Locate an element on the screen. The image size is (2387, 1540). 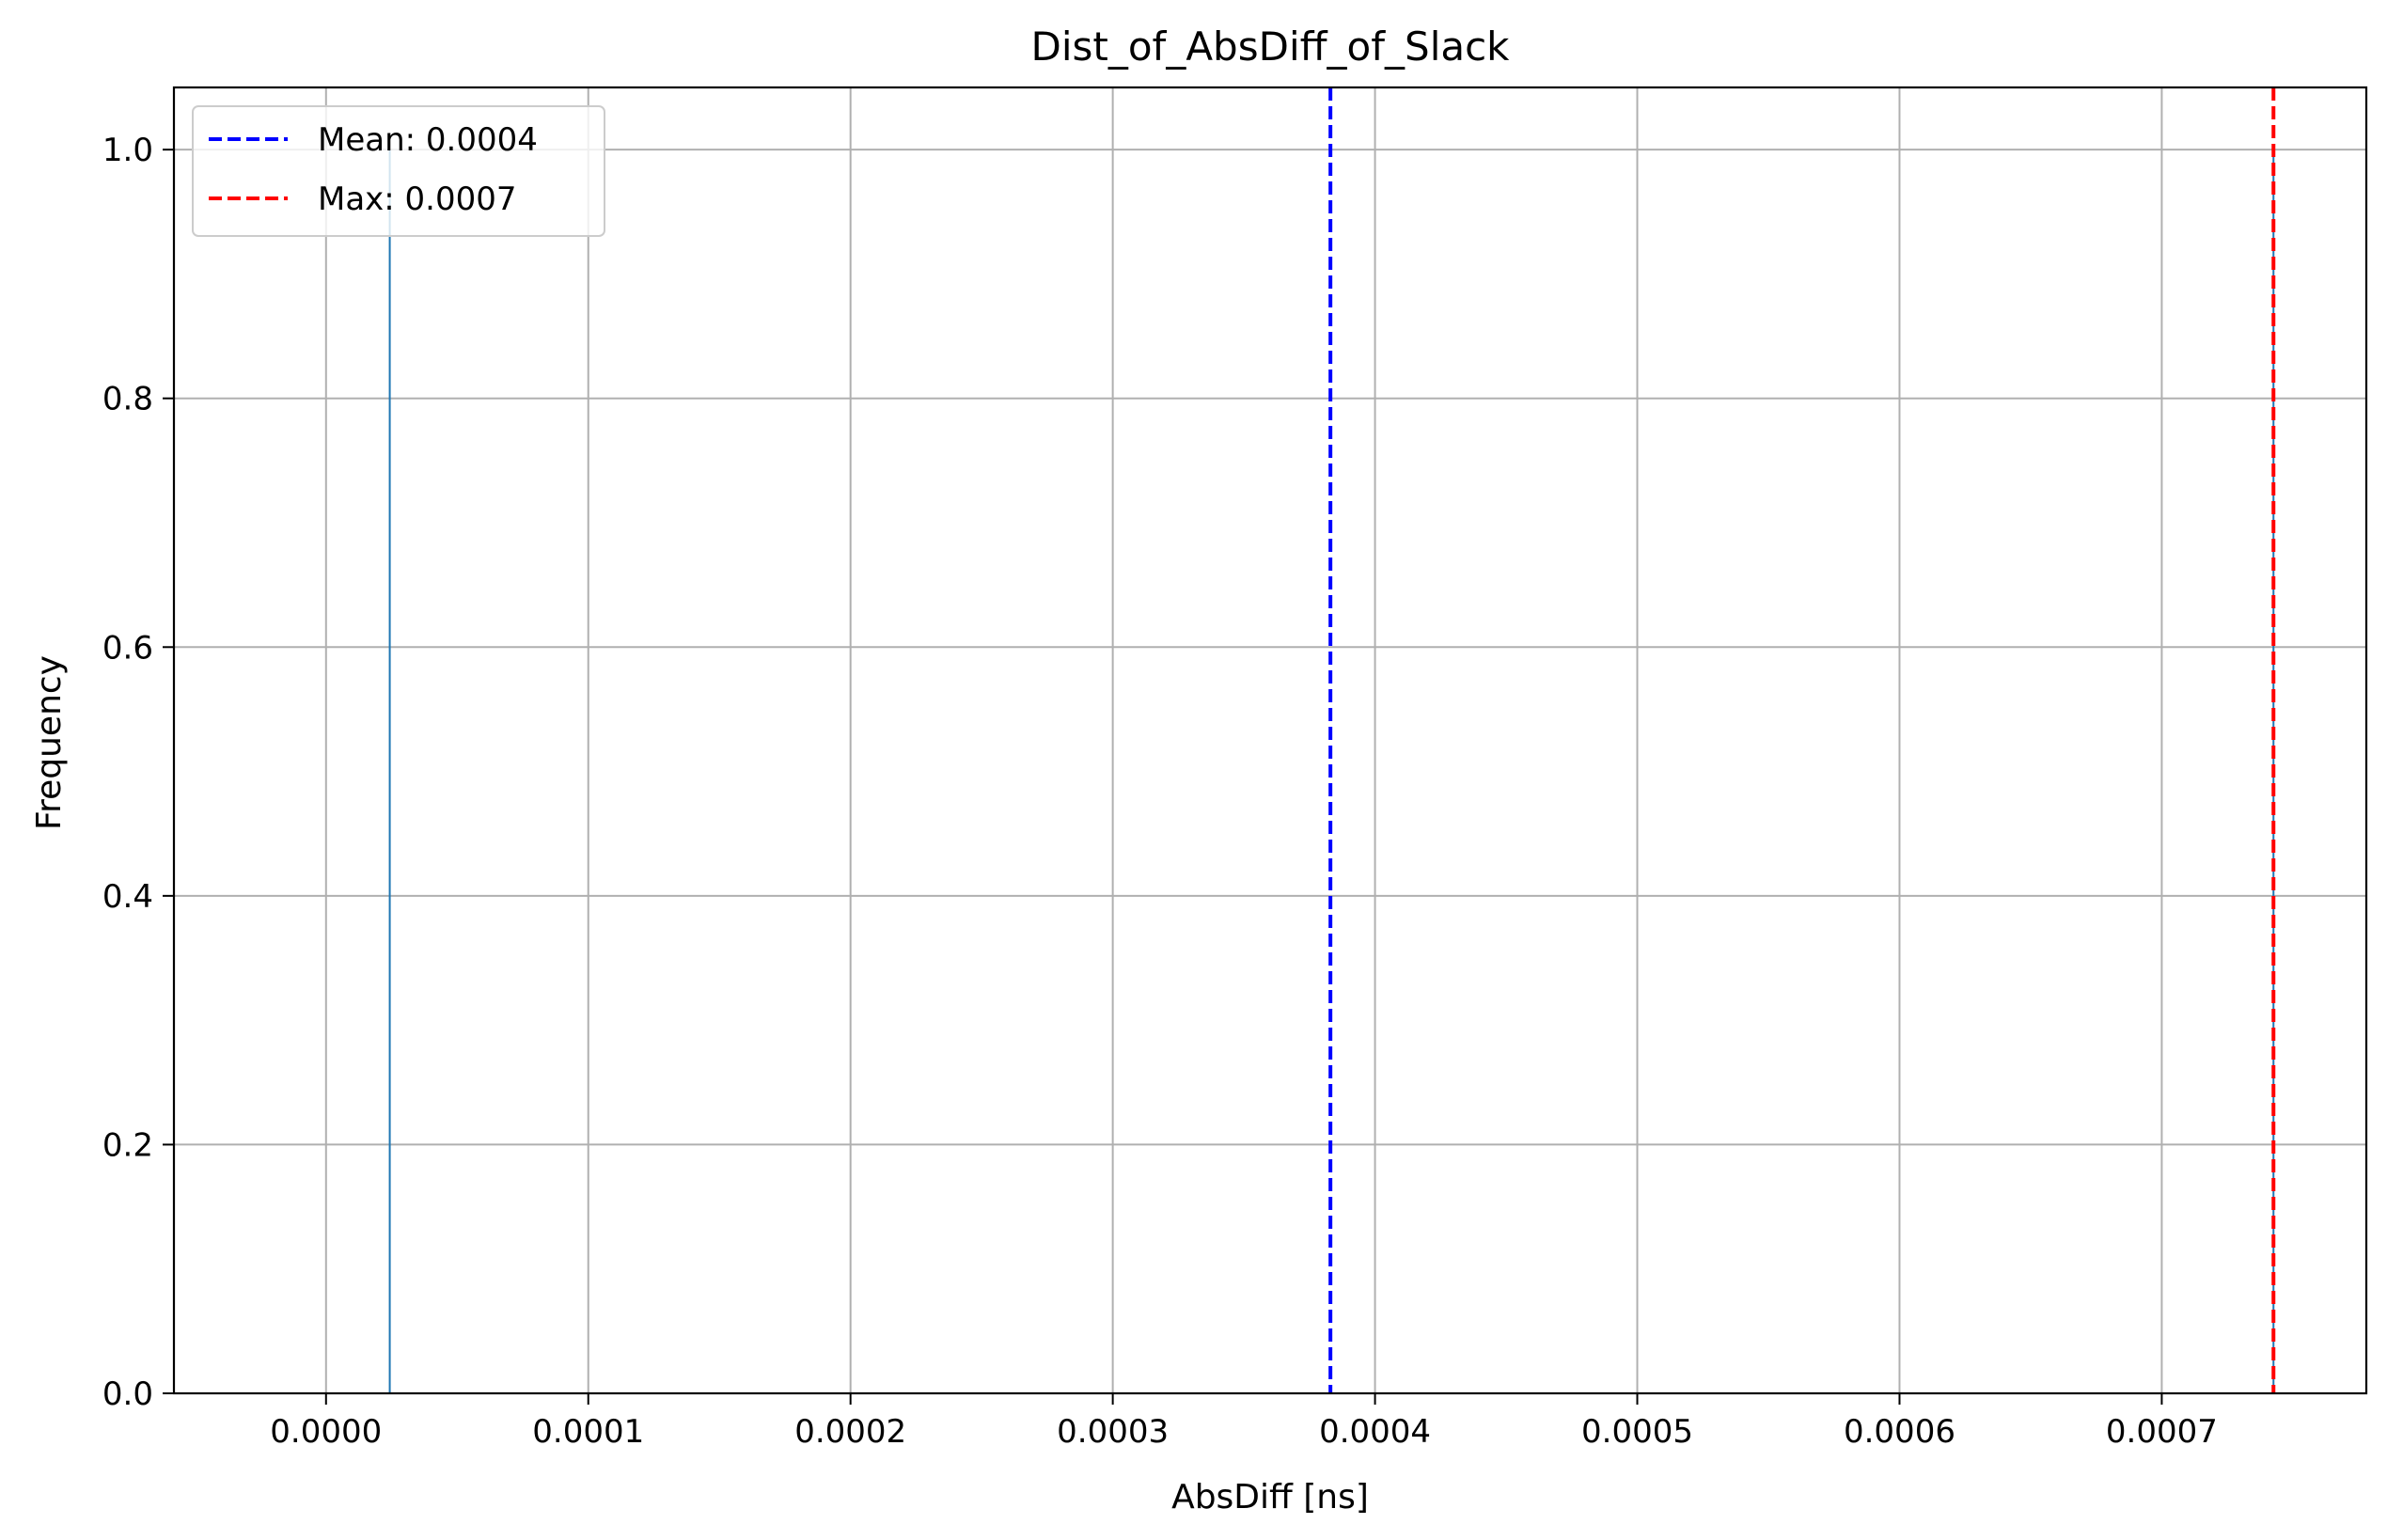
legend-max-label: Max: 0.0007 is located at coordinates (417, 200).